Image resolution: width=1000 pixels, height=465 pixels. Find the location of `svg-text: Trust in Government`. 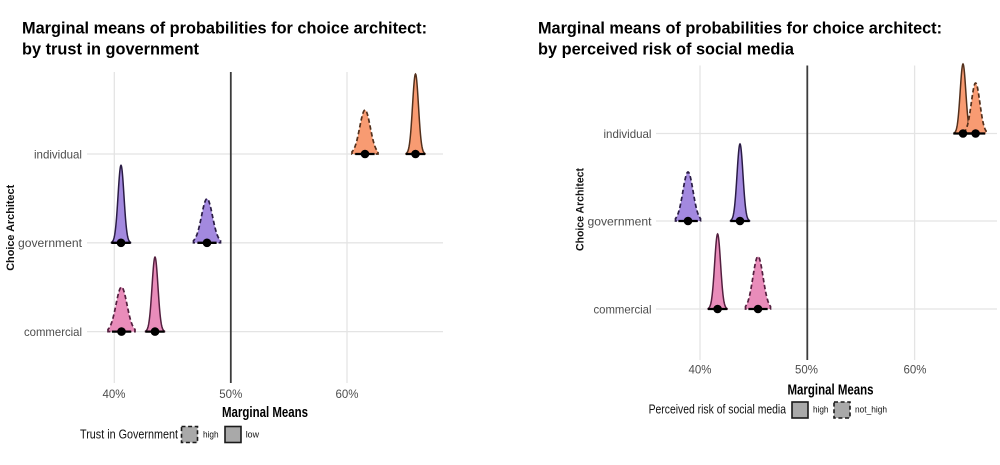

svg-text: Trust in Government is located at coordinates (129, 433).